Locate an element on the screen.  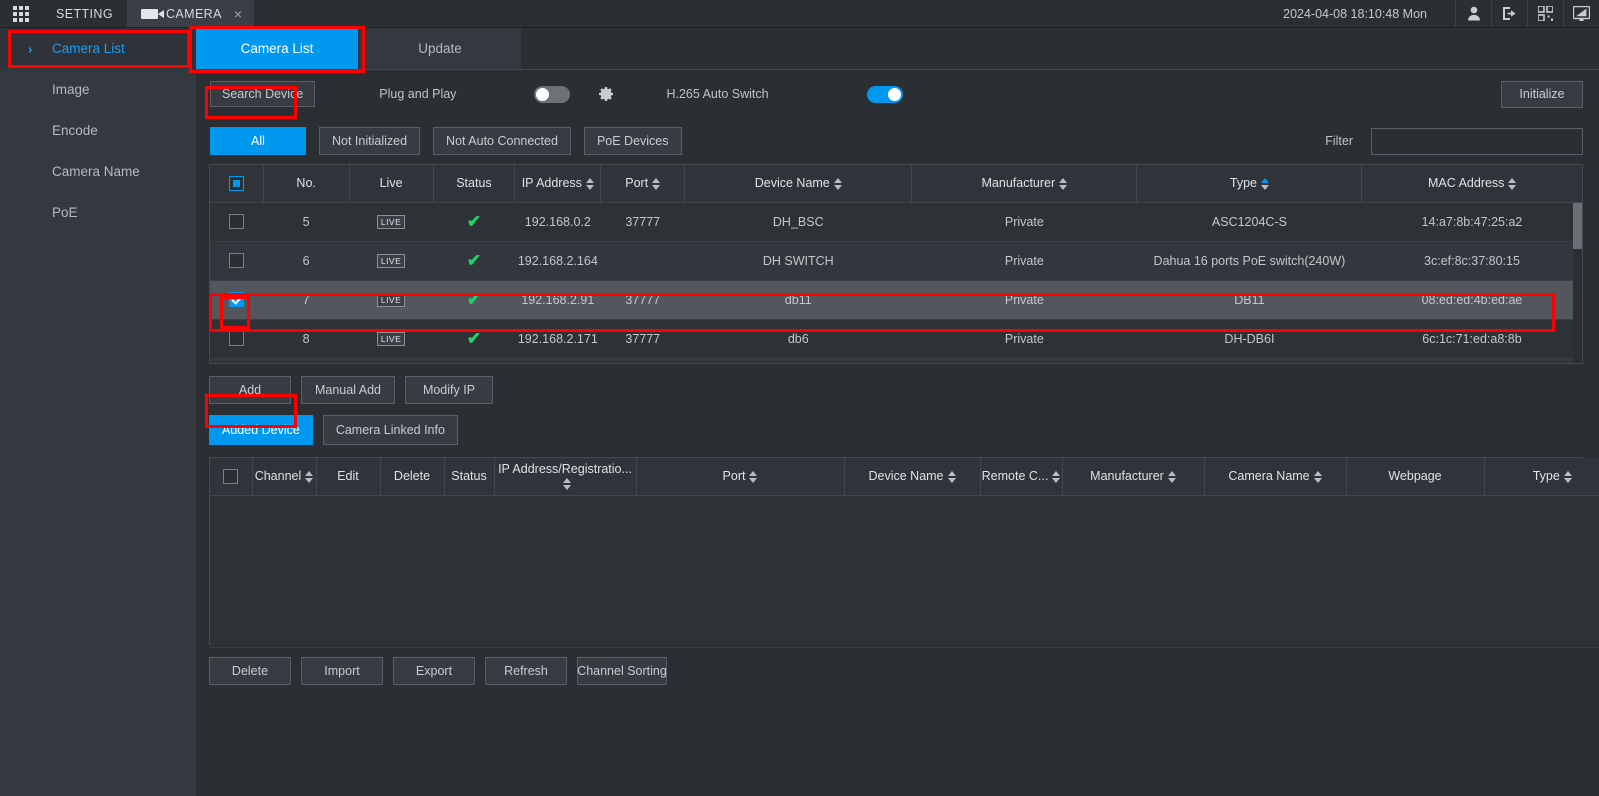
display-monitor-icon is located at coordinates (1581, 13).